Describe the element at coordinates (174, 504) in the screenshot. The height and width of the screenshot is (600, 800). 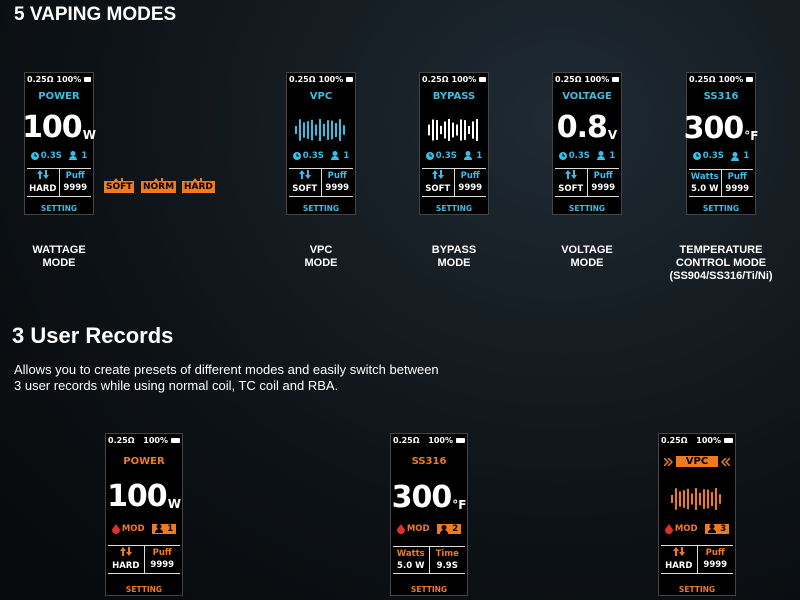
I see `value-unit: W` at that location.